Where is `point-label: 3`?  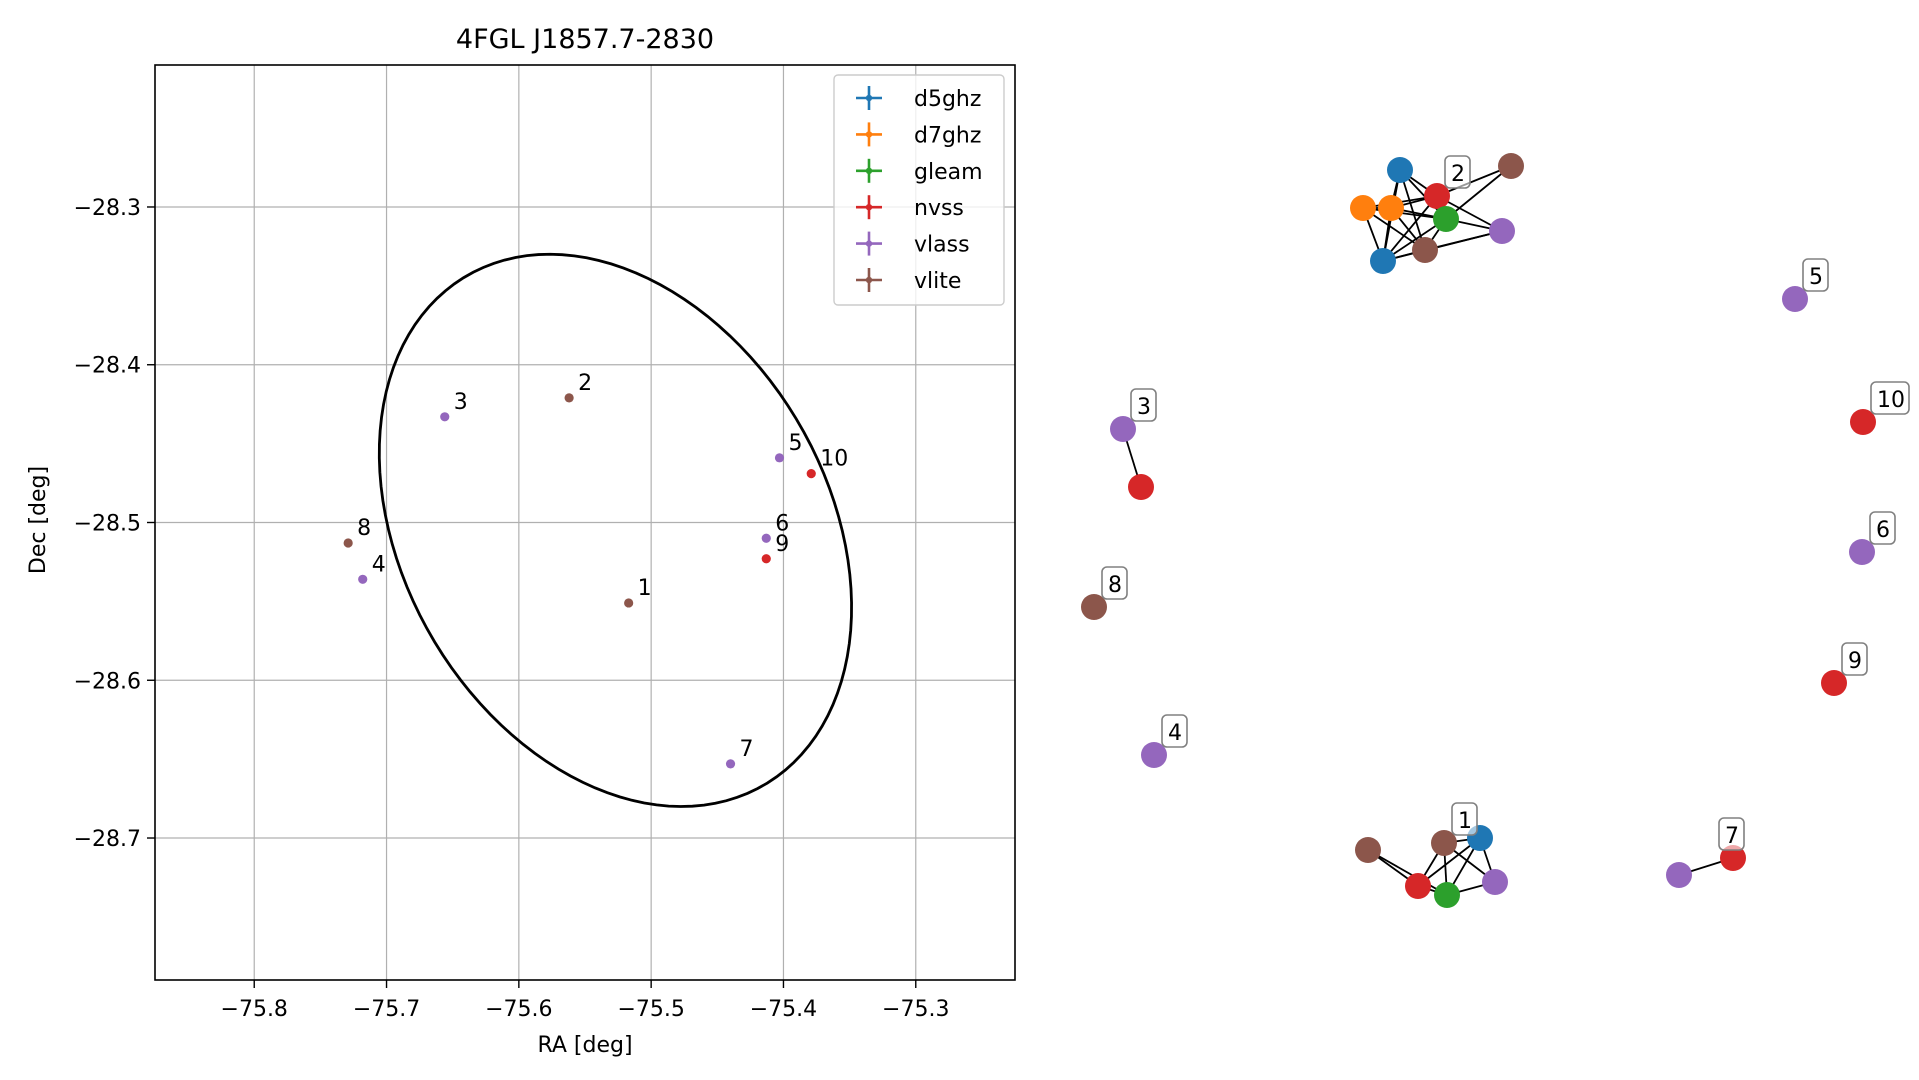
point-label: 3 is located at coordinates (461, 402).